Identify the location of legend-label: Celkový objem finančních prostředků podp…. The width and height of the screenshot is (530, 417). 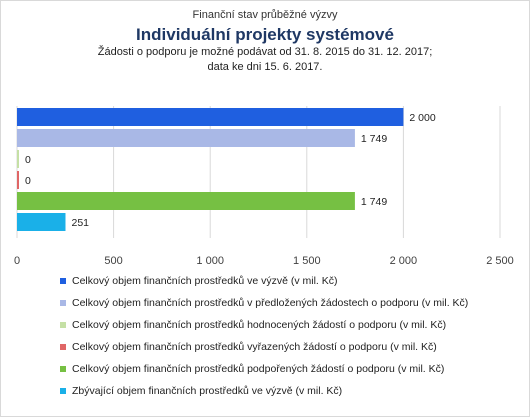
(258, 369).